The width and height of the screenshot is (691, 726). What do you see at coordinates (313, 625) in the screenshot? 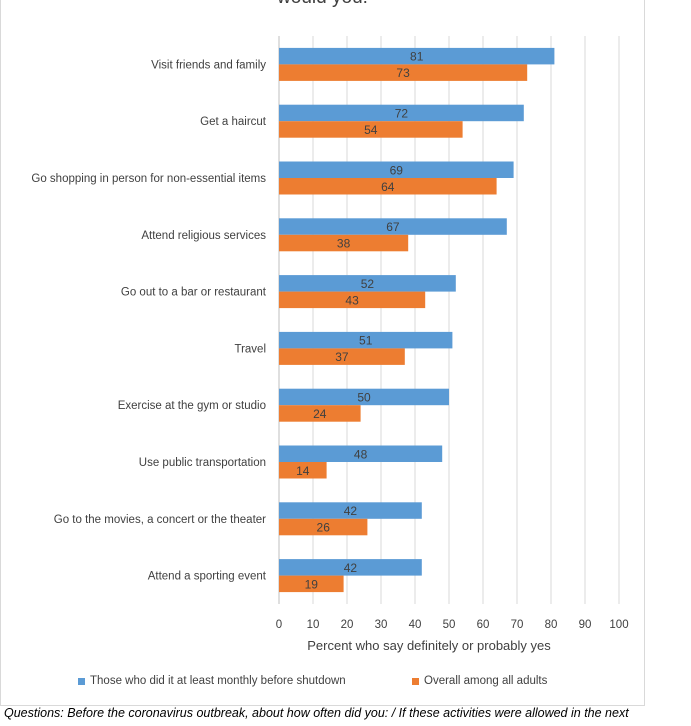
I see `x-tick-label: 10` at bounding box center [313, 625].